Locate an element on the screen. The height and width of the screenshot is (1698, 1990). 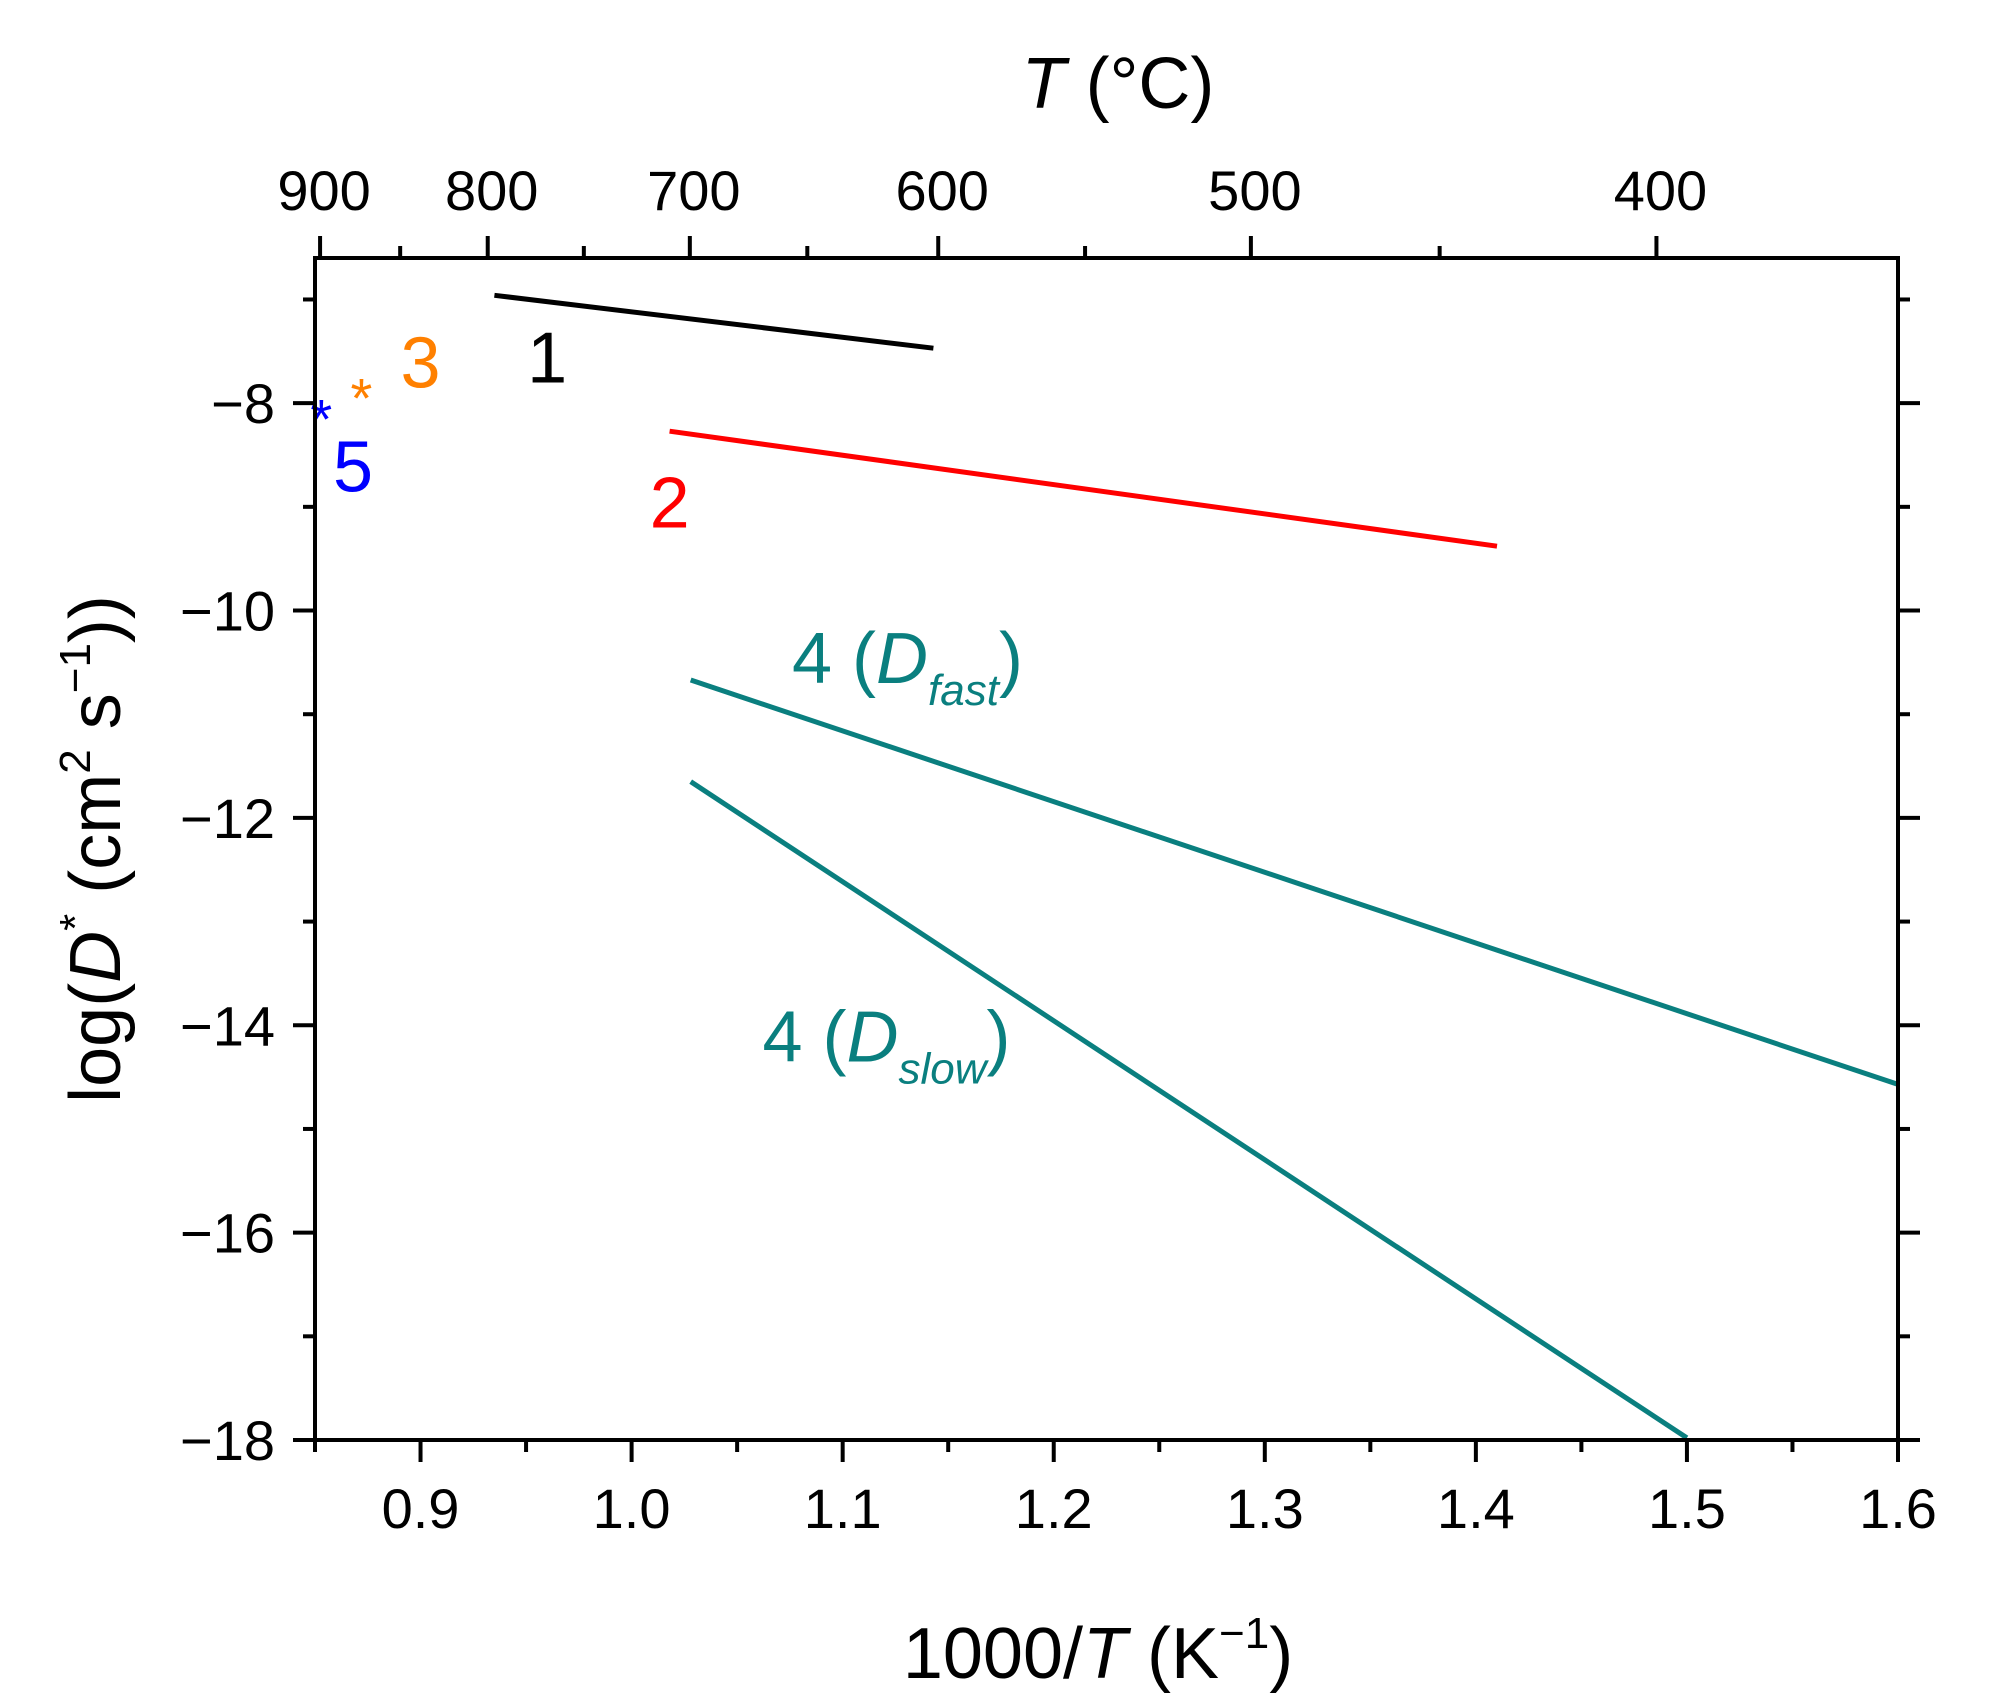
x-axis-title: 1000/T (K−1) is located at coordinates (1098, 1651).